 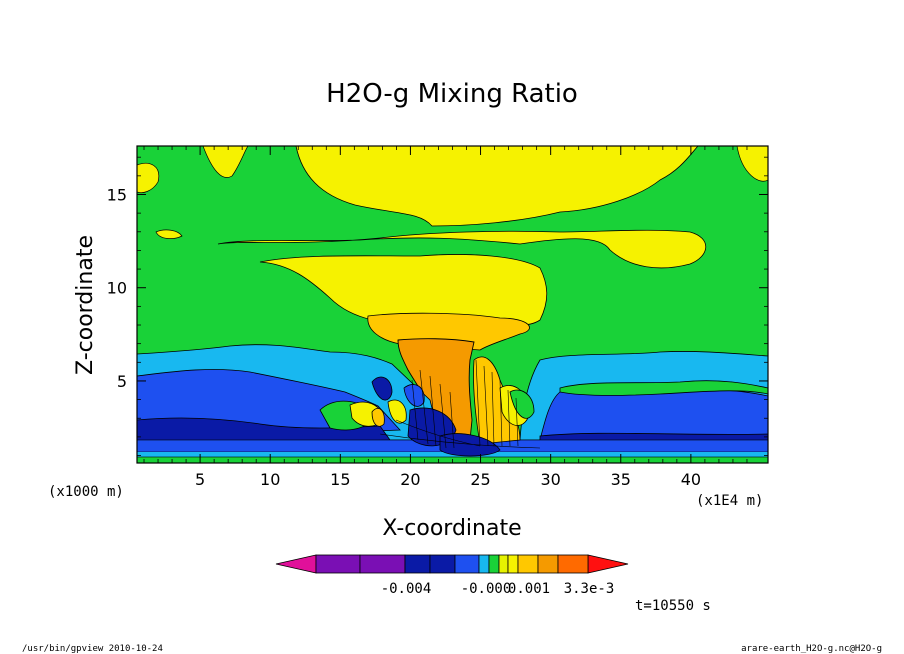 I want to click on y-axis-label: Z-coordinate, so click(x=85, y=305).